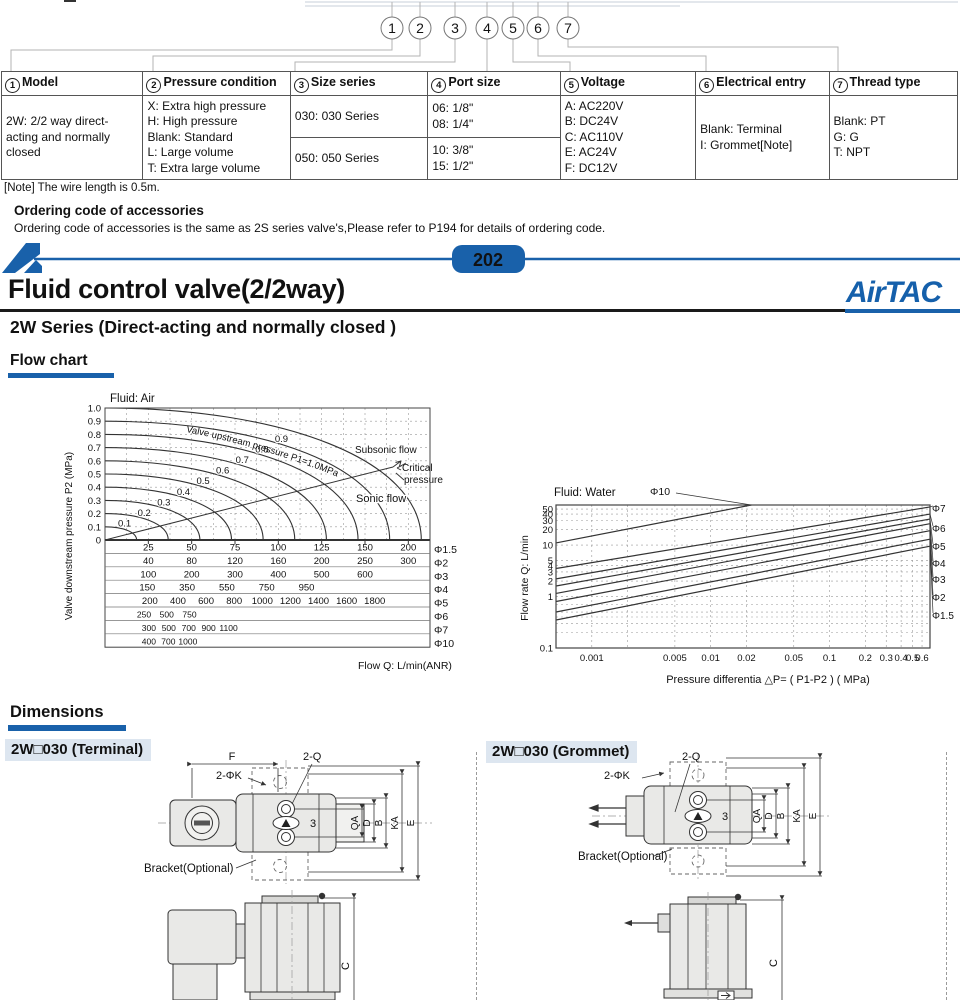  I want to click on orifice-label: Φ4, so click(441, 590).